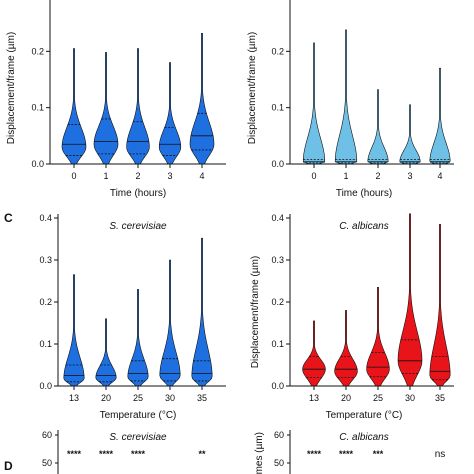 The width and height of the screenshot is (474, 474). Describe the element at coordinates (202, 454) in the screenshot. I see `significance-label: **` at that location.